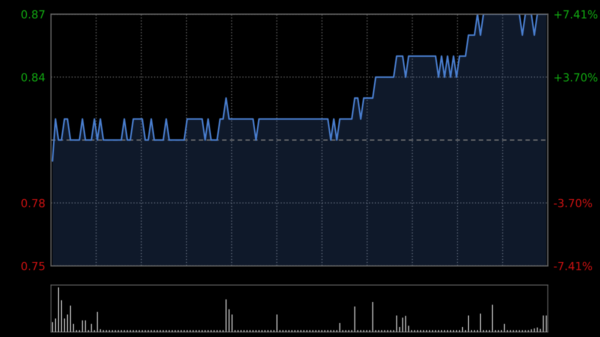  I want to click on y-tick-label: 0.87, so click(32, 14).